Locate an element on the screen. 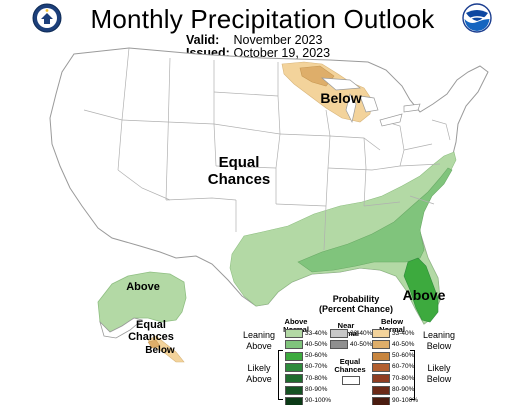 The image size is (525, 405). valid-value: November 2023 is located at coordinates (278, 40).